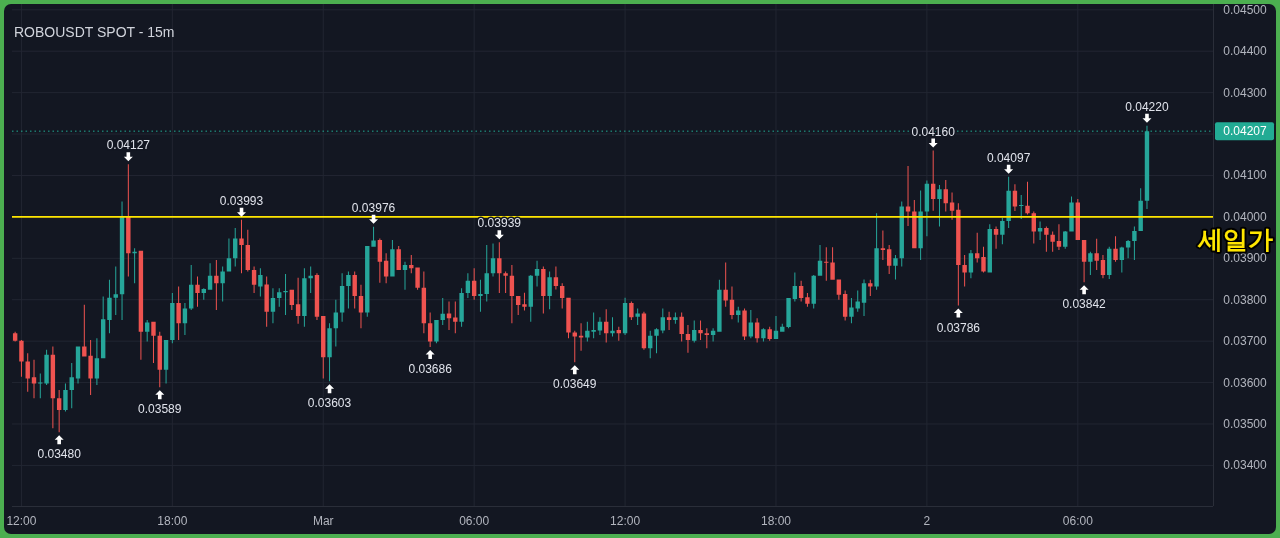 This screenshot has height=538, width=1280. What do you see at coordinates (927, 521) in the screenshot?
I see `x-tick-label: 2` at bounding box center [927, 521].